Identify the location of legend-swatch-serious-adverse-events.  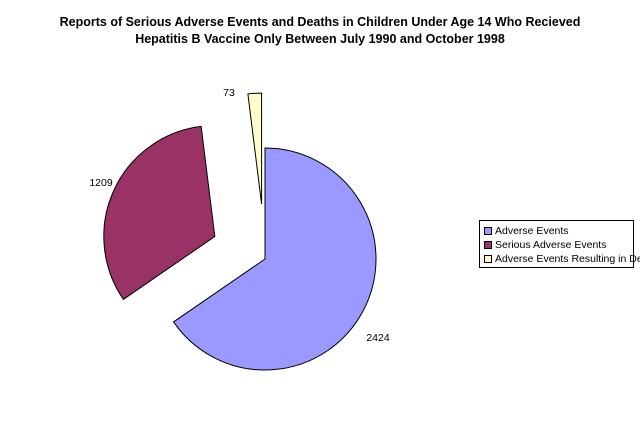
(488, 245).